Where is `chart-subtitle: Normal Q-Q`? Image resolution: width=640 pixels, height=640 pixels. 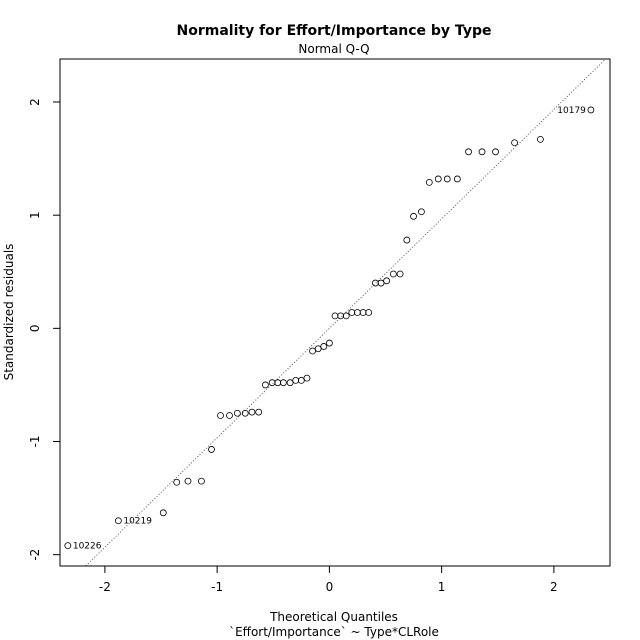
chart-subtitle: Normal Q-Q is located at coordinates (333, 49).